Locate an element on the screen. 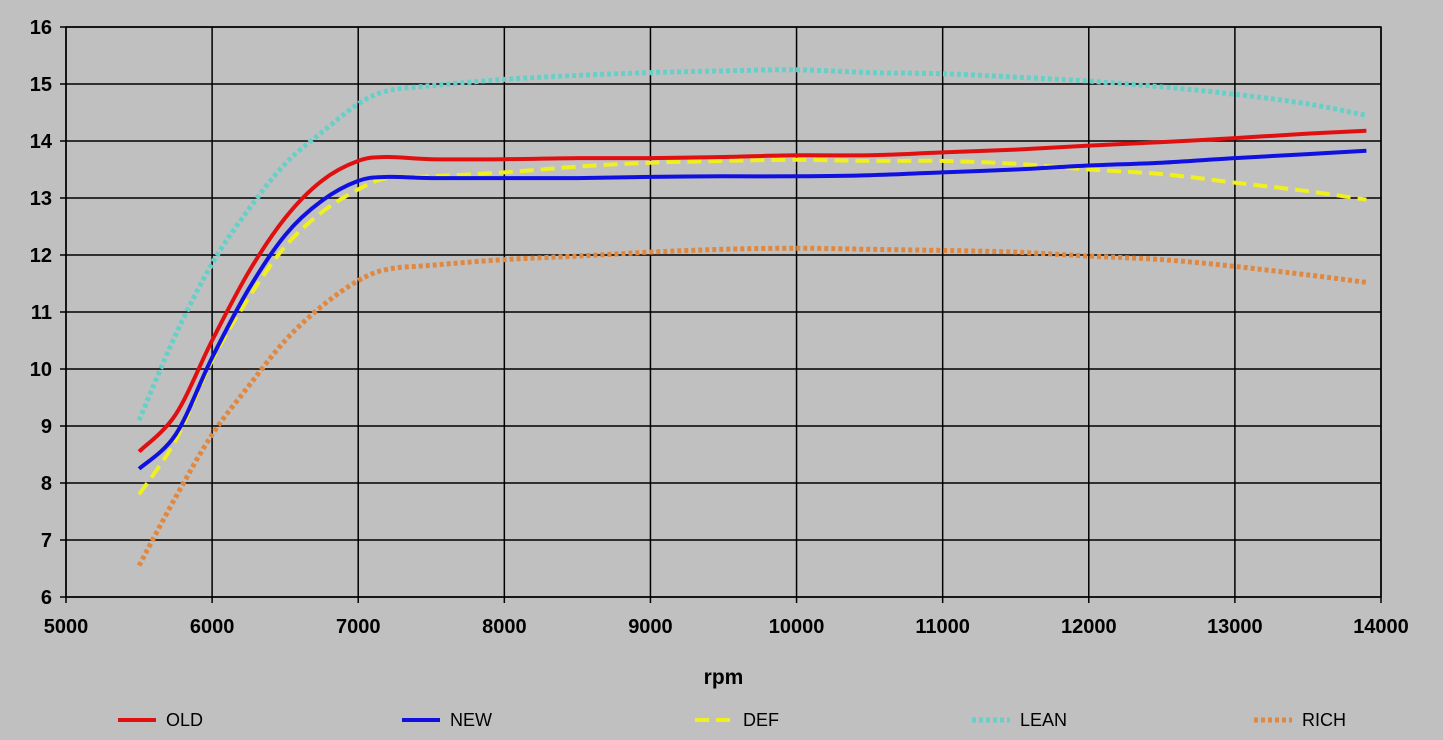 This screenshot has height=740, width=1443. x-tick-label: 14000 is located at coordinates (1381, 627).